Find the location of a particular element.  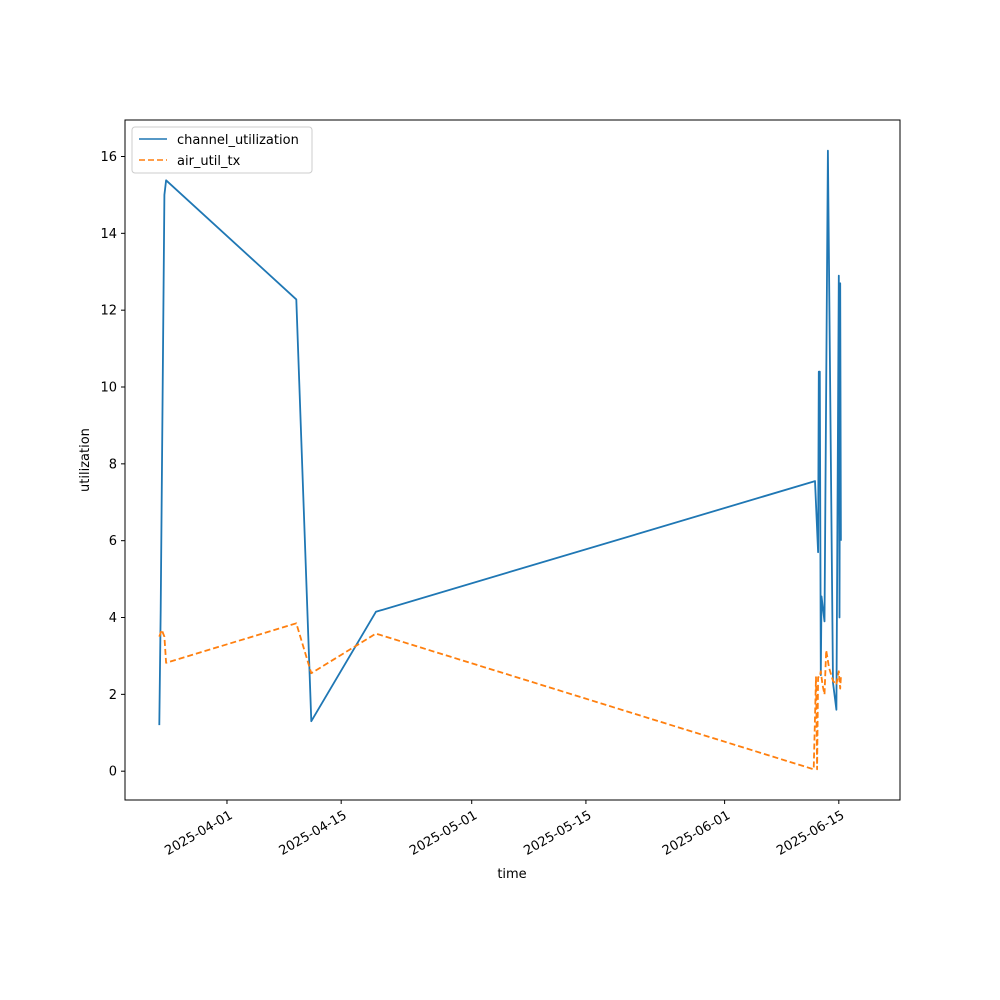

y-tick-label: 4 is located at coordinates (113, 618).